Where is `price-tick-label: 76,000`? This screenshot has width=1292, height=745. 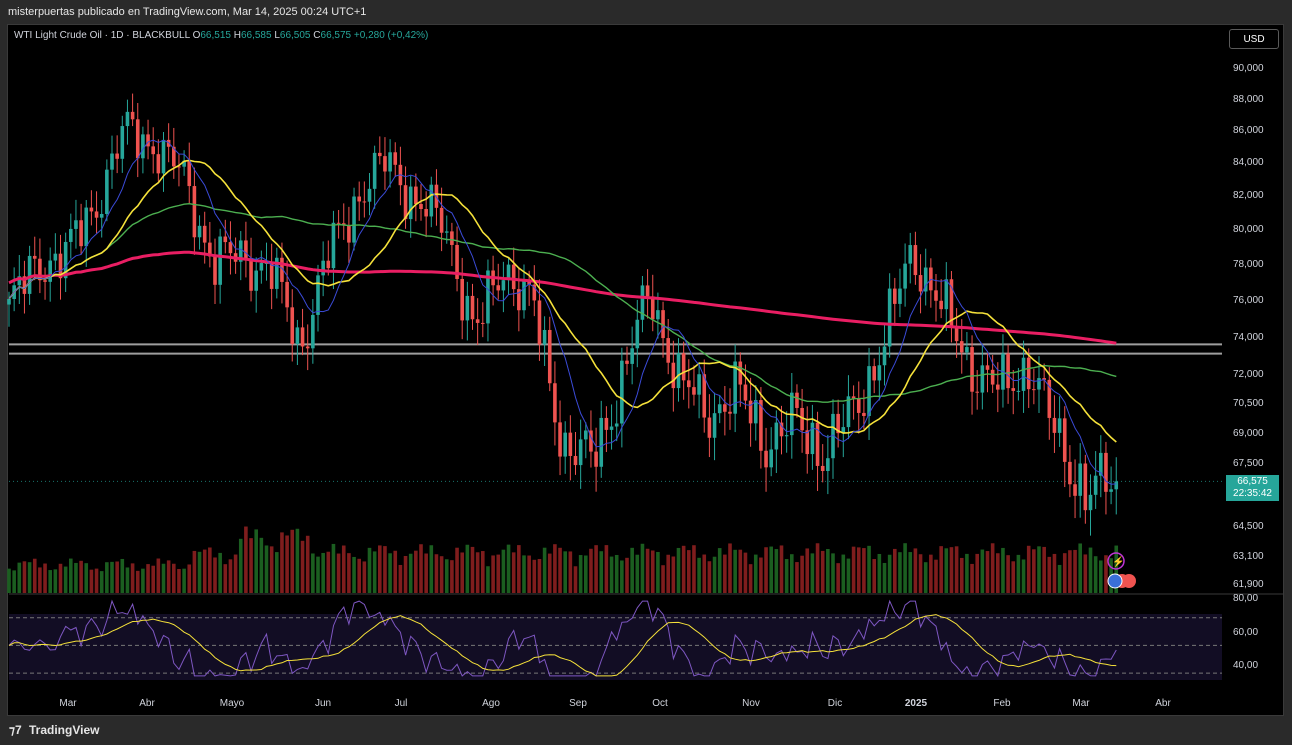
price-tick-label: 76,000 is located at coordinates (1248, 300).